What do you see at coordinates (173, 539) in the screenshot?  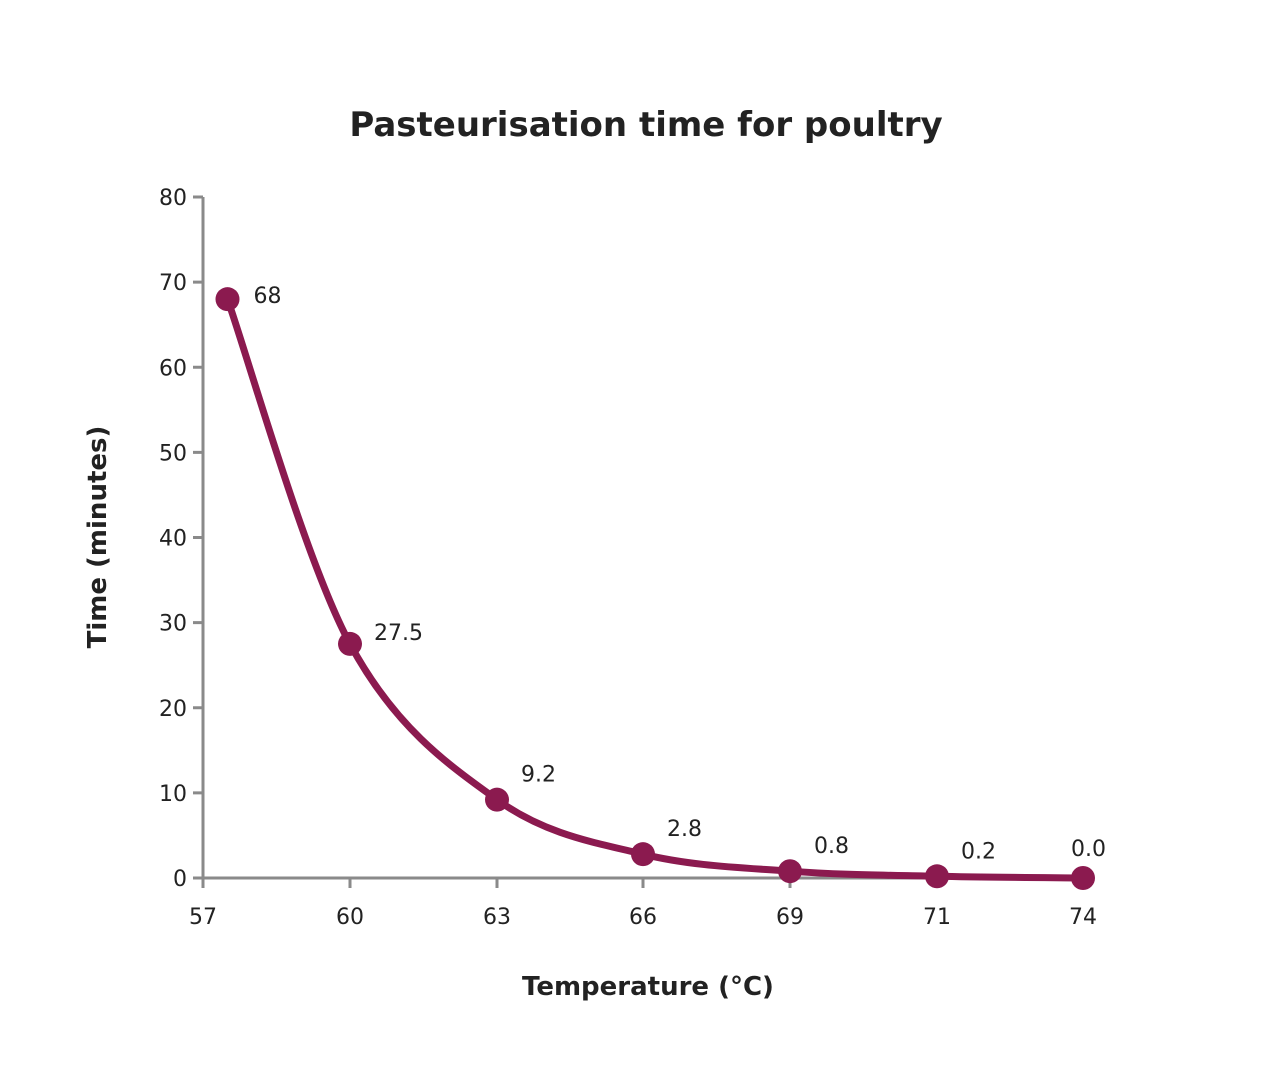 I see `y-tick-label: 40` at bounding box center [173, 539].